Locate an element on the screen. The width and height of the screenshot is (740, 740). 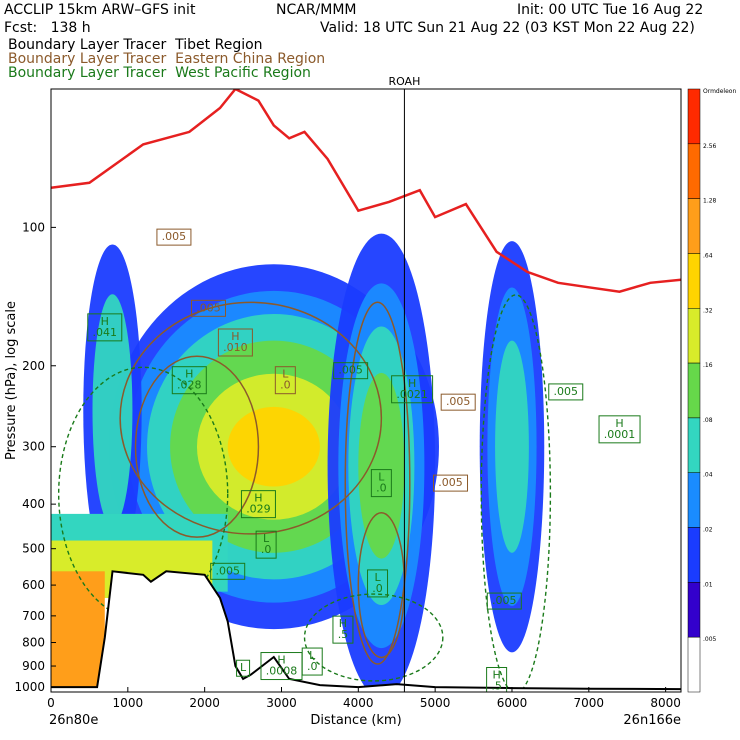
header-line1-right: Init: 00 UTC Tue 16 Aug 22 is located at coordinates (610, 10).